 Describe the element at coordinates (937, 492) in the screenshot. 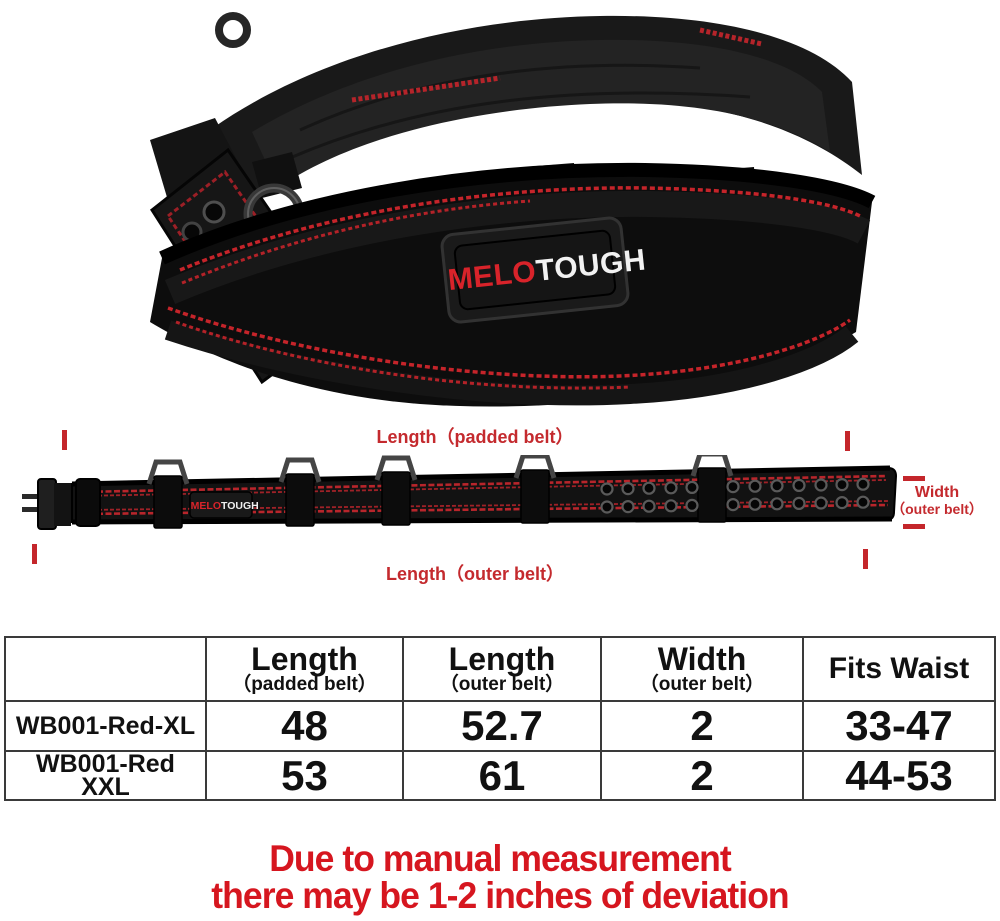

I see `width-label-line1: Width` at that location.